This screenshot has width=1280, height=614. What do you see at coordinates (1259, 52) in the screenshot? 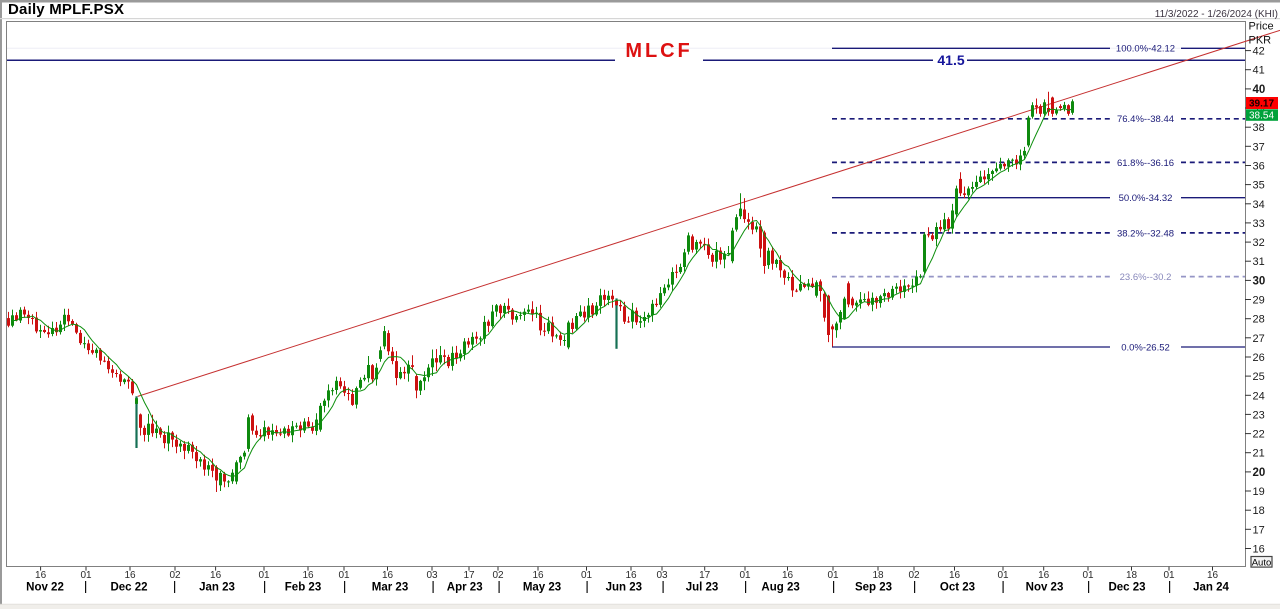
I see `svg-text: 42` at bounding box center [1259, 52].